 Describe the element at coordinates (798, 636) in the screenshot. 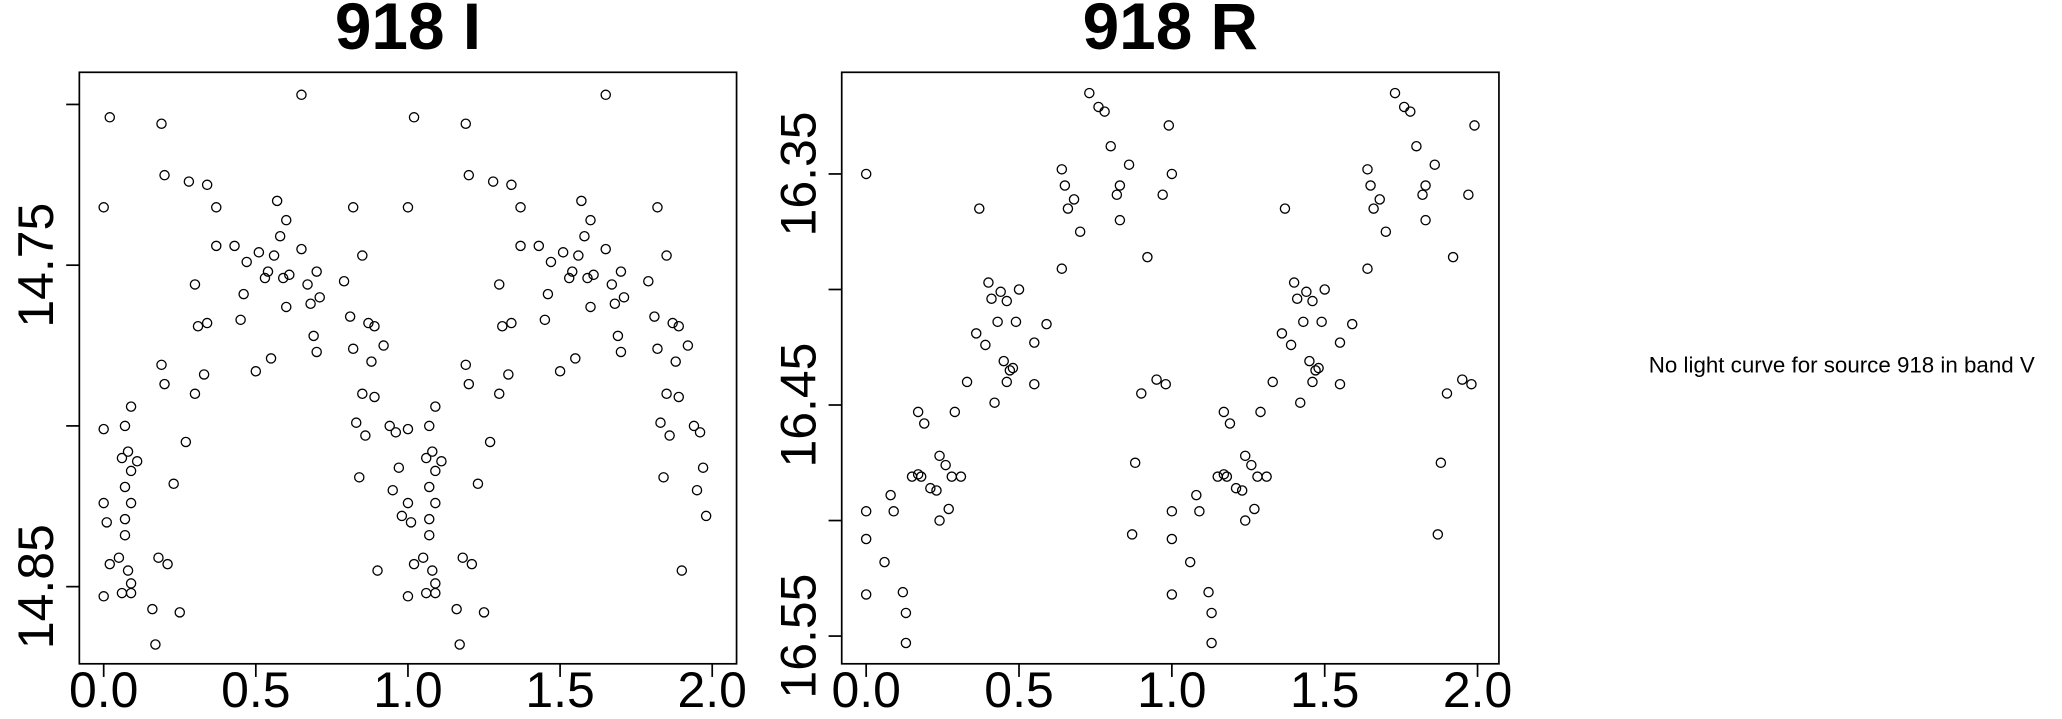

I see `y-tick-label: 16.55` at that location.